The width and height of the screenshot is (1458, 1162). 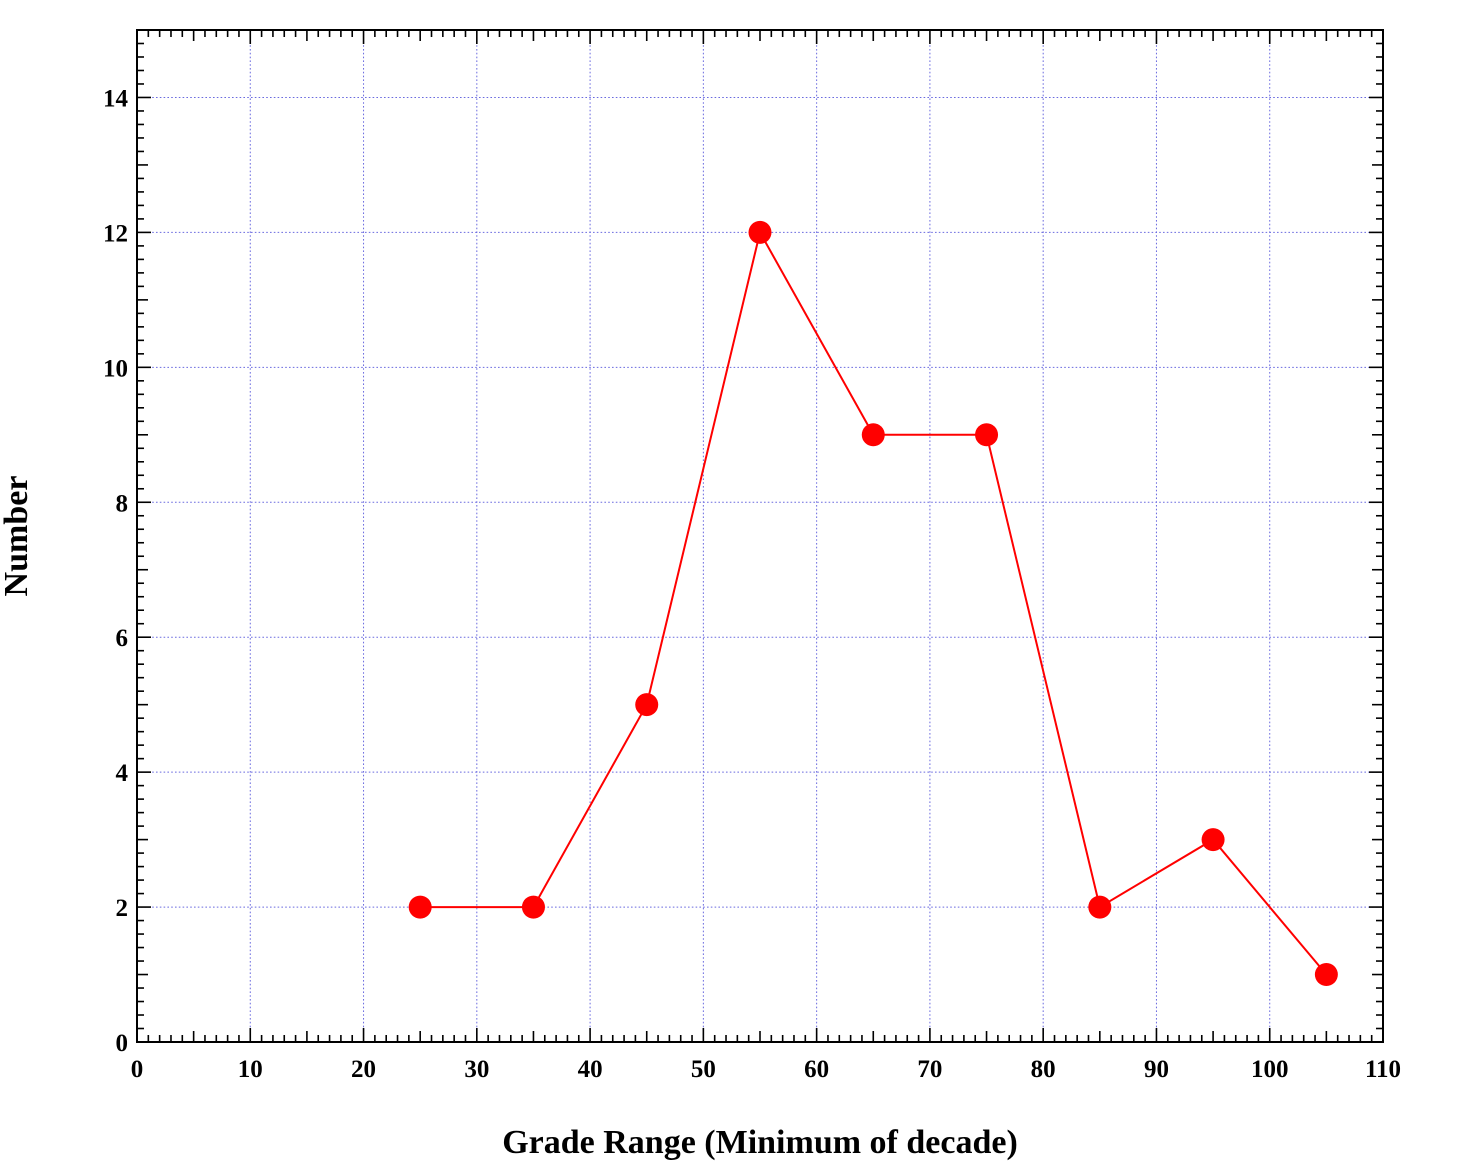 I want to click on y-tick-label: 4, so click(x=122, y=773).